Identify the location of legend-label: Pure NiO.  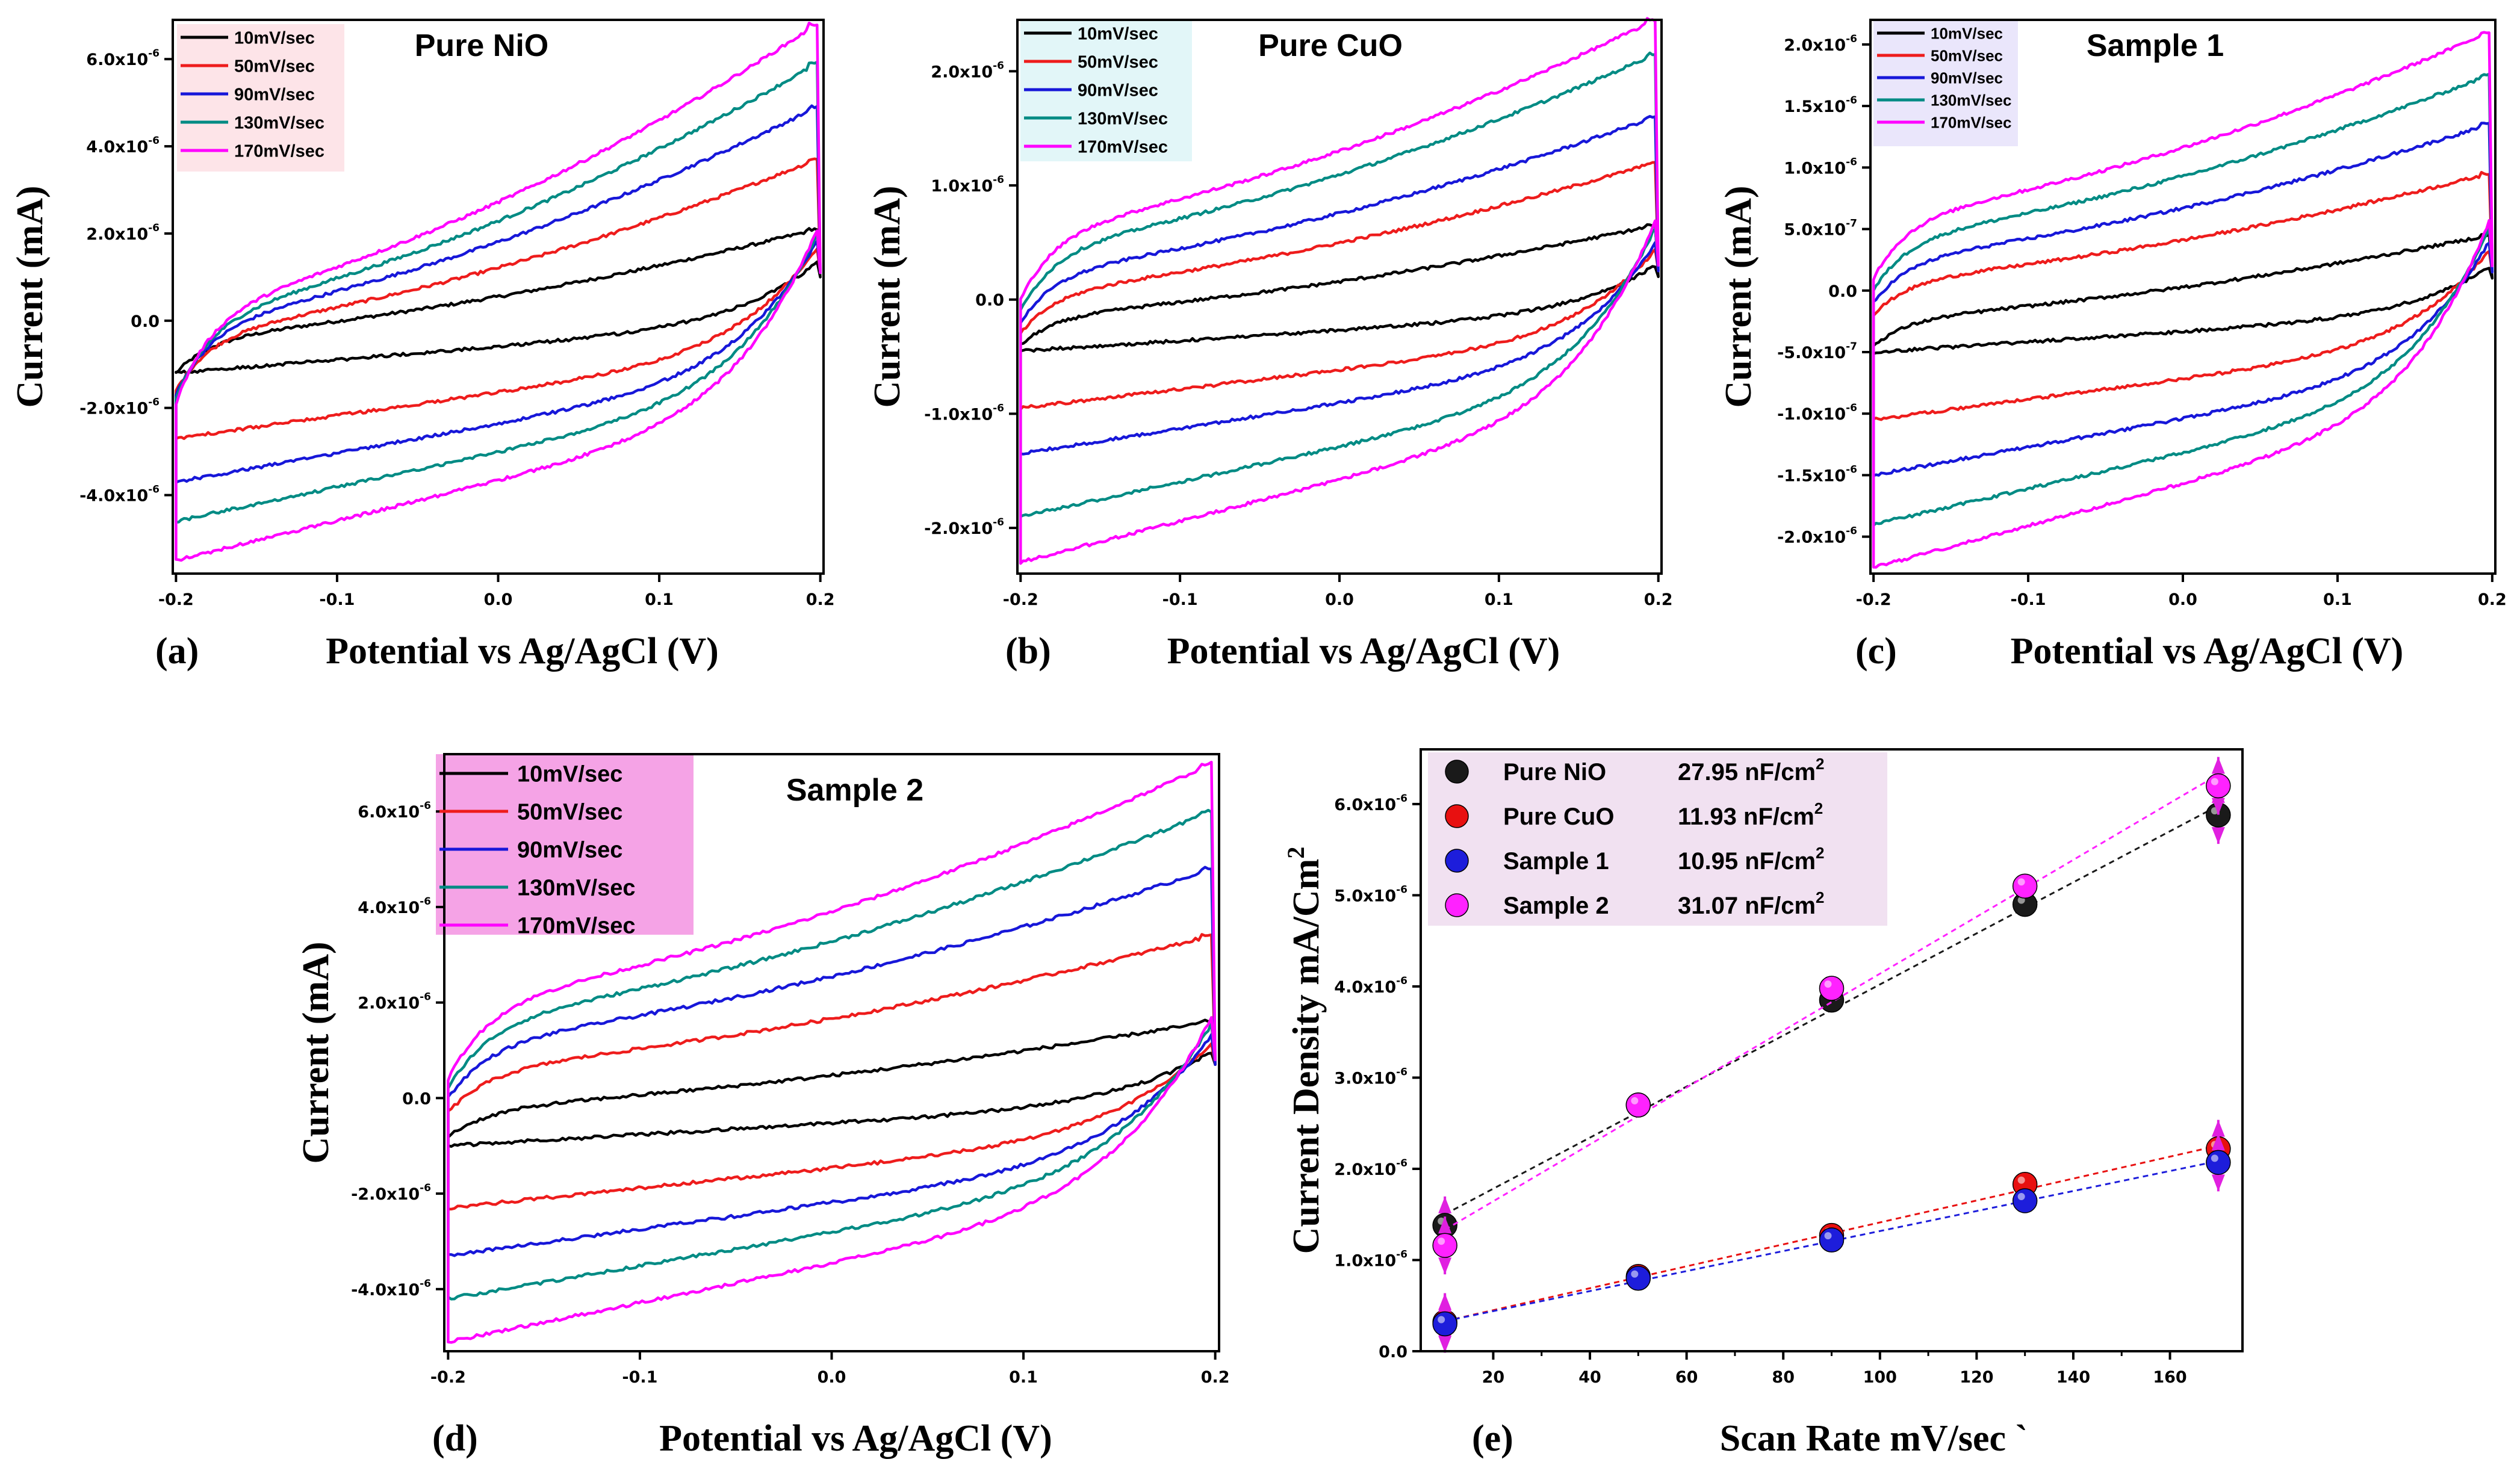
(1555, 772).